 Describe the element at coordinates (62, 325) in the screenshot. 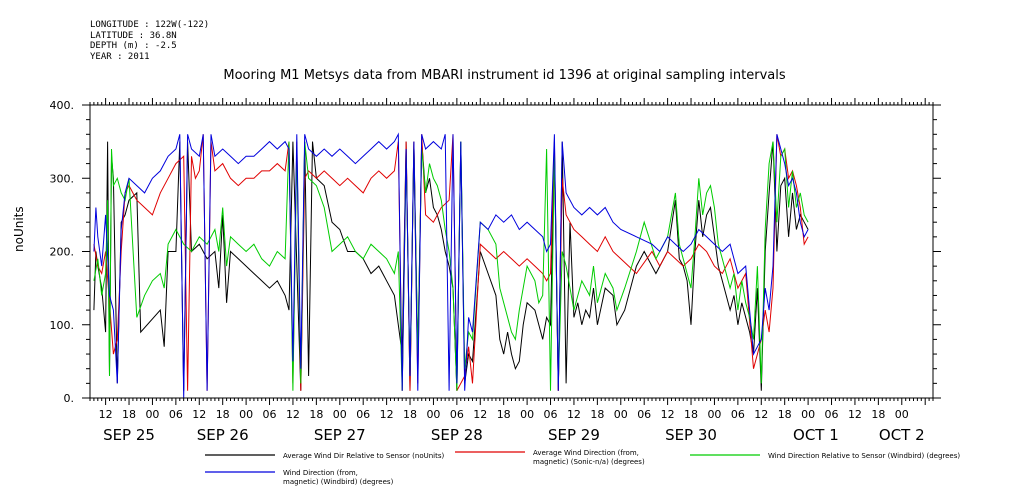

I see `y-tick-label: 100.` at that location.